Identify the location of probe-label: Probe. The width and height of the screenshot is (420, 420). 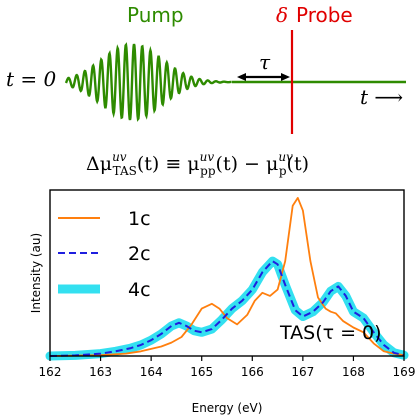
(324, 15).